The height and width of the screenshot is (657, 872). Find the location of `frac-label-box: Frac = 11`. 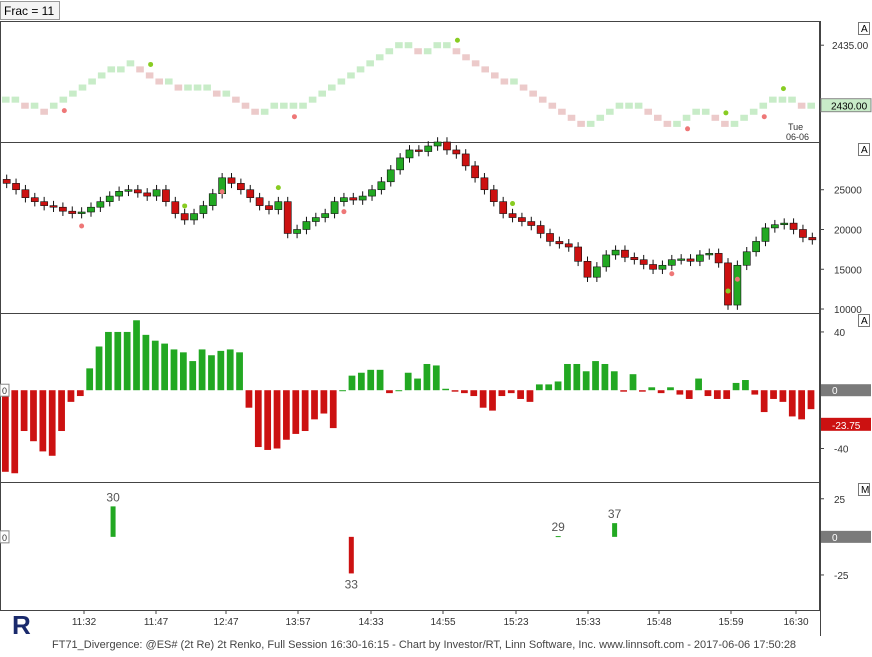

frac-label-box: Frac = 11 is located at coordinates (30, 10).